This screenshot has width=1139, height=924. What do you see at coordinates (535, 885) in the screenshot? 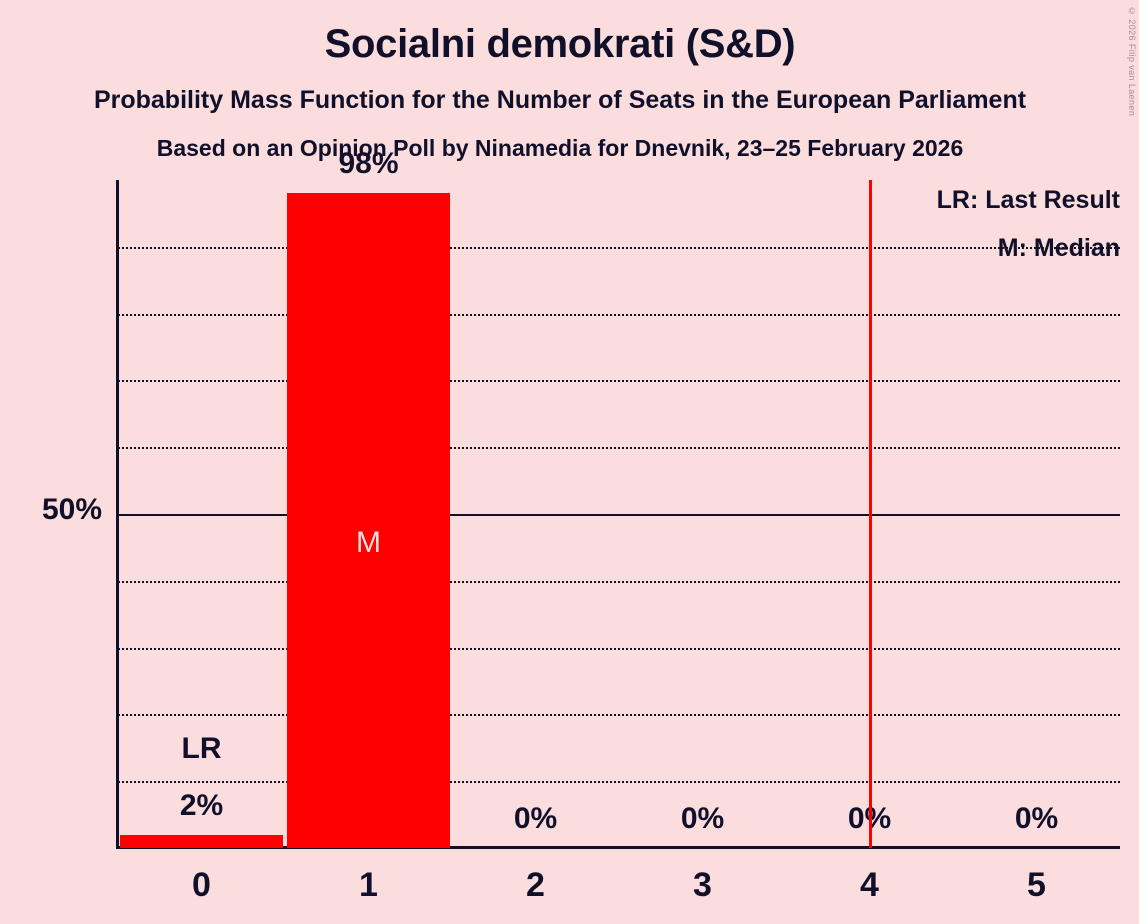
I see `x-axis-tick-label: 2` at bounding box center [535, 885].